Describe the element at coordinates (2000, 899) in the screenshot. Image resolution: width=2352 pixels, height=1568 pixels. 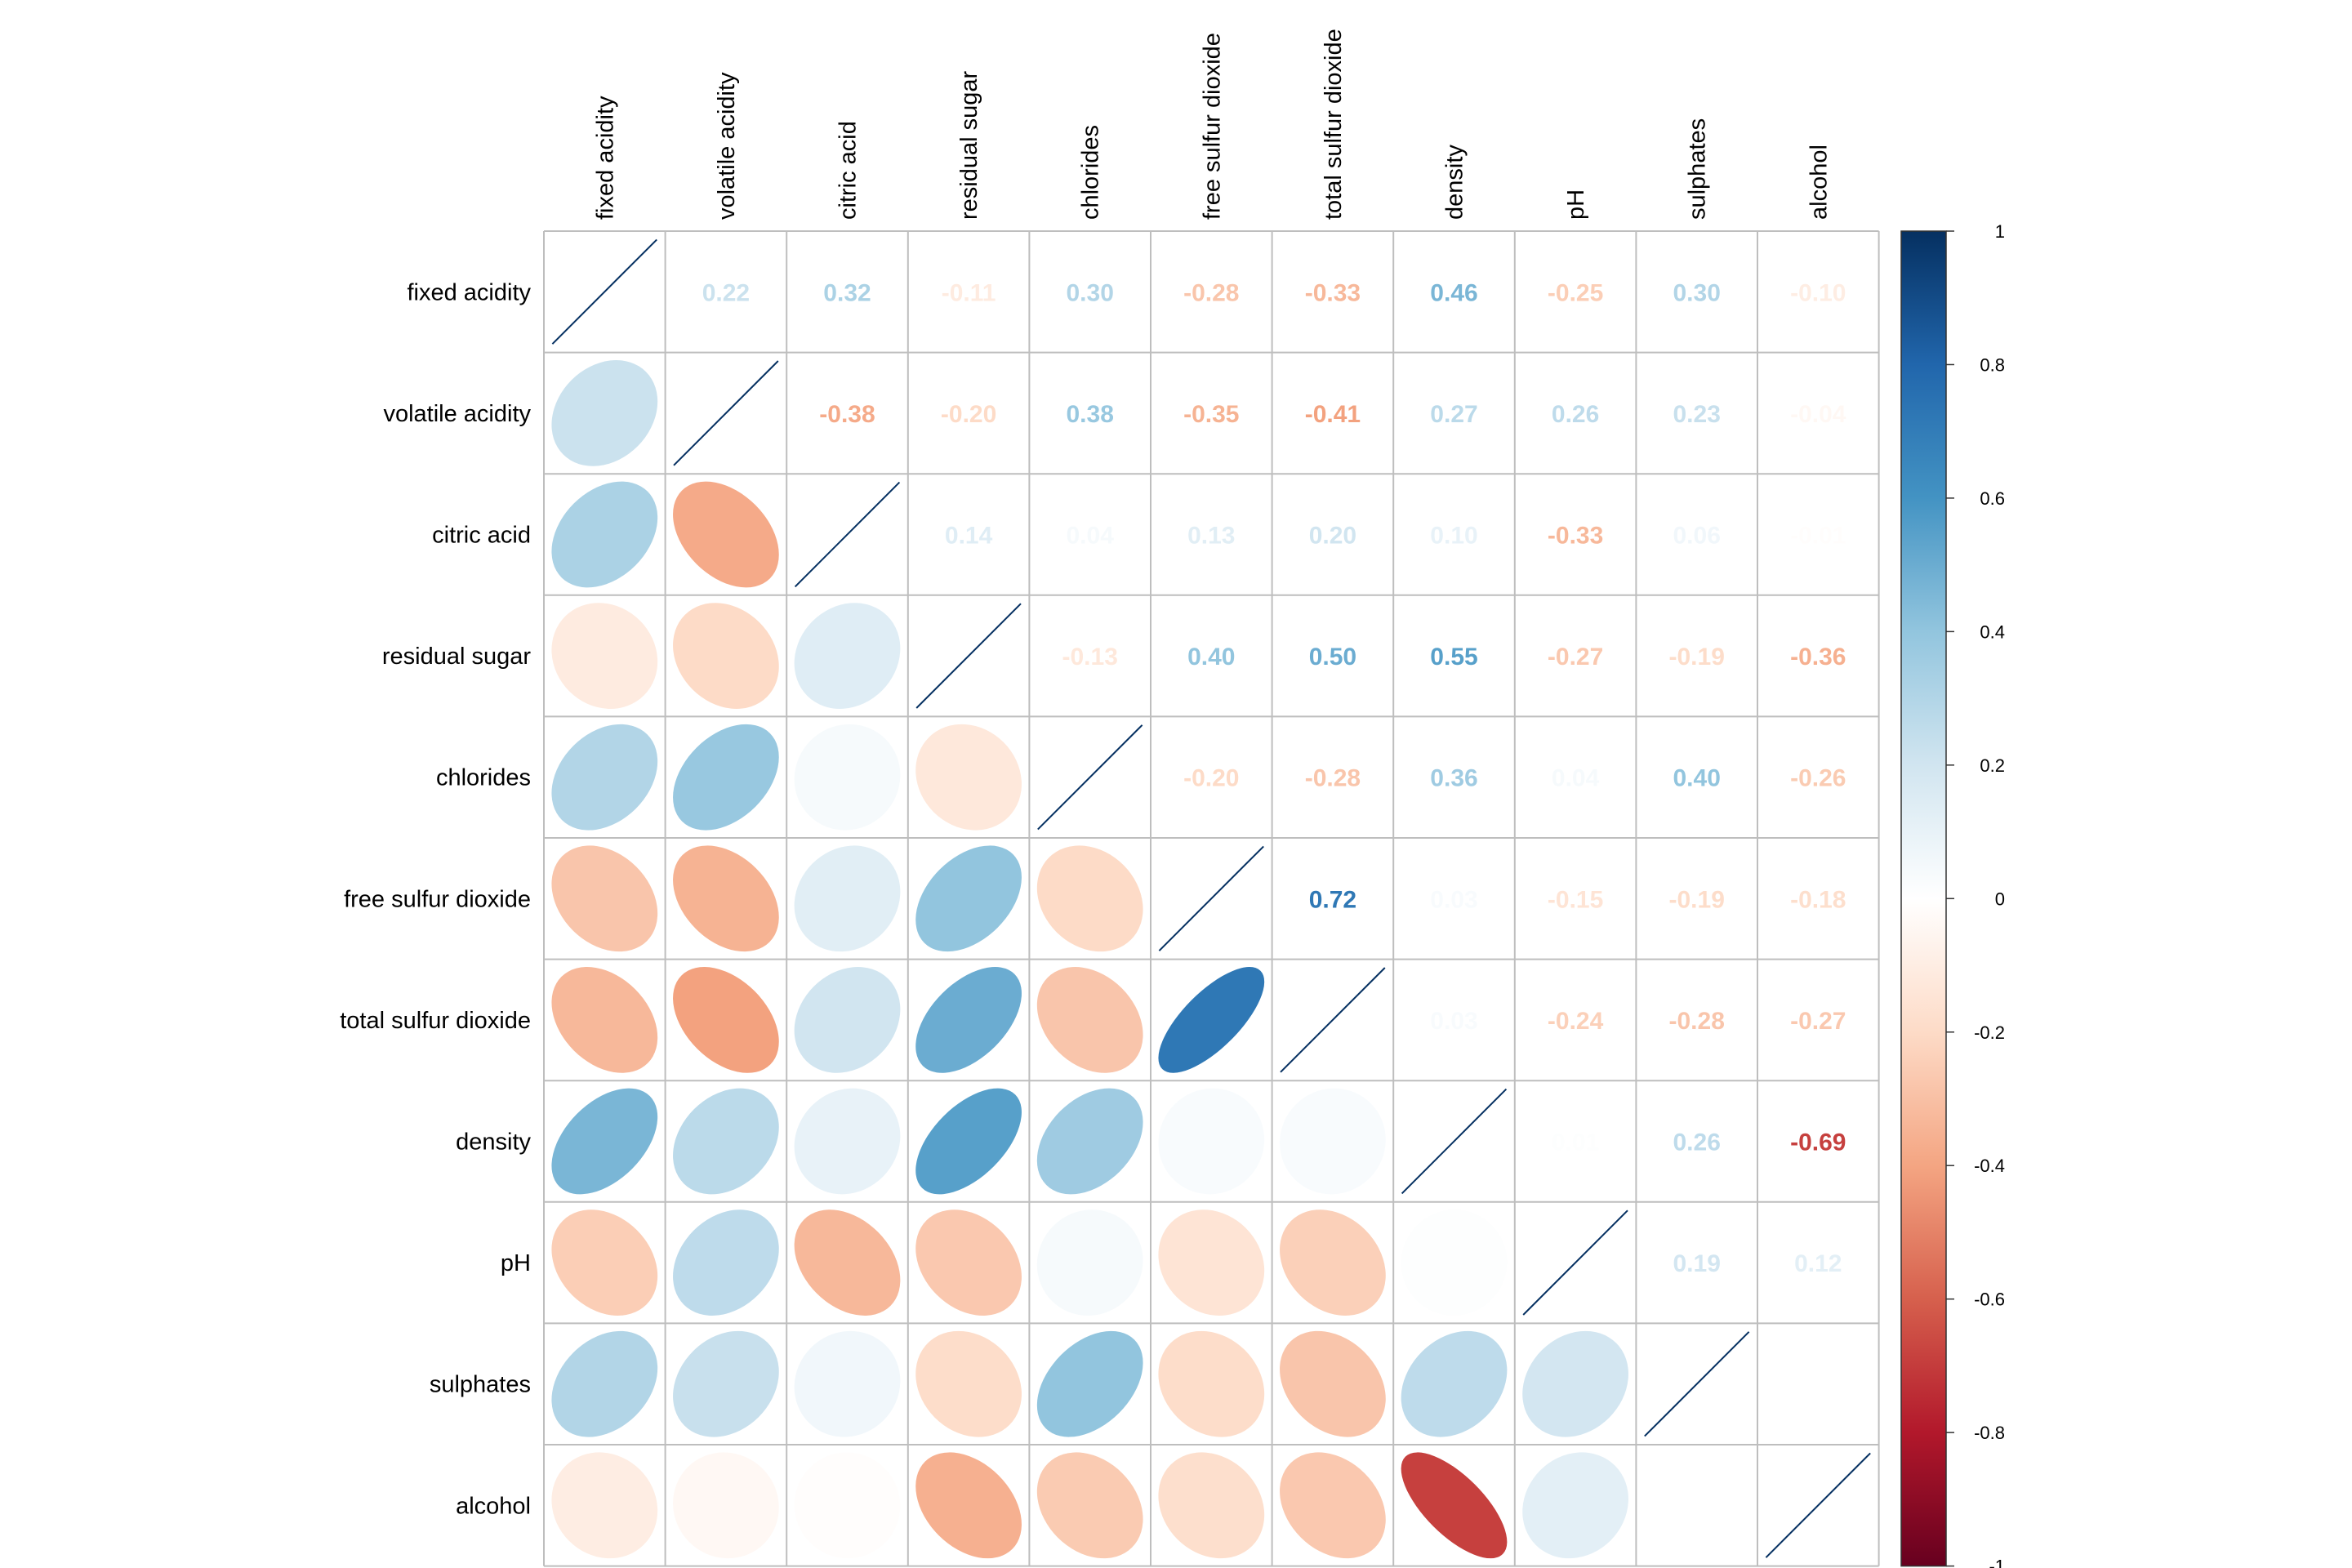
I see `colorbar-tick-label: 0` at that location.